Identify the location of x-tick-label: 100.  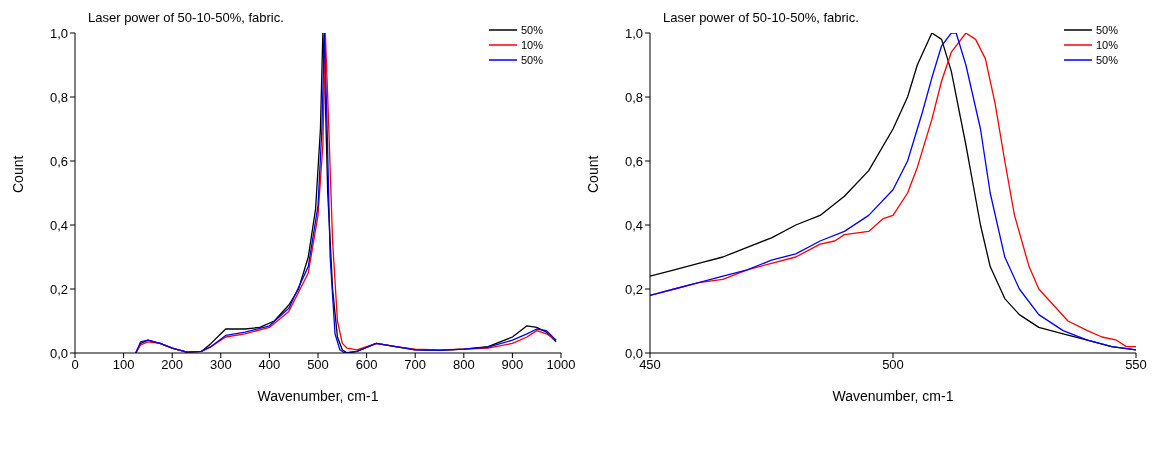
(123, 365).